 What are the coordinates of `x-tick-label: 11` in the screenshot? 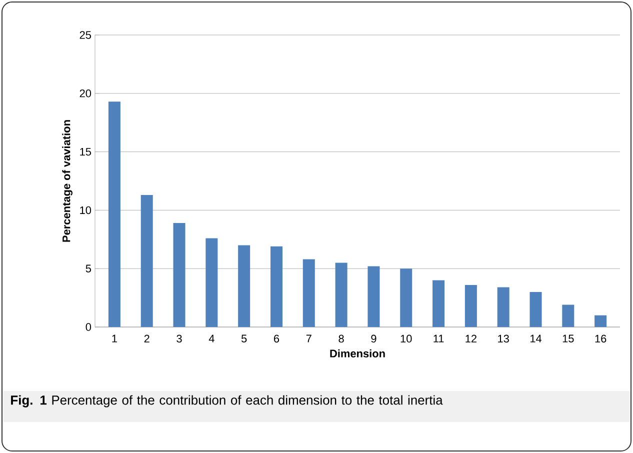 It's located at (439, 338).